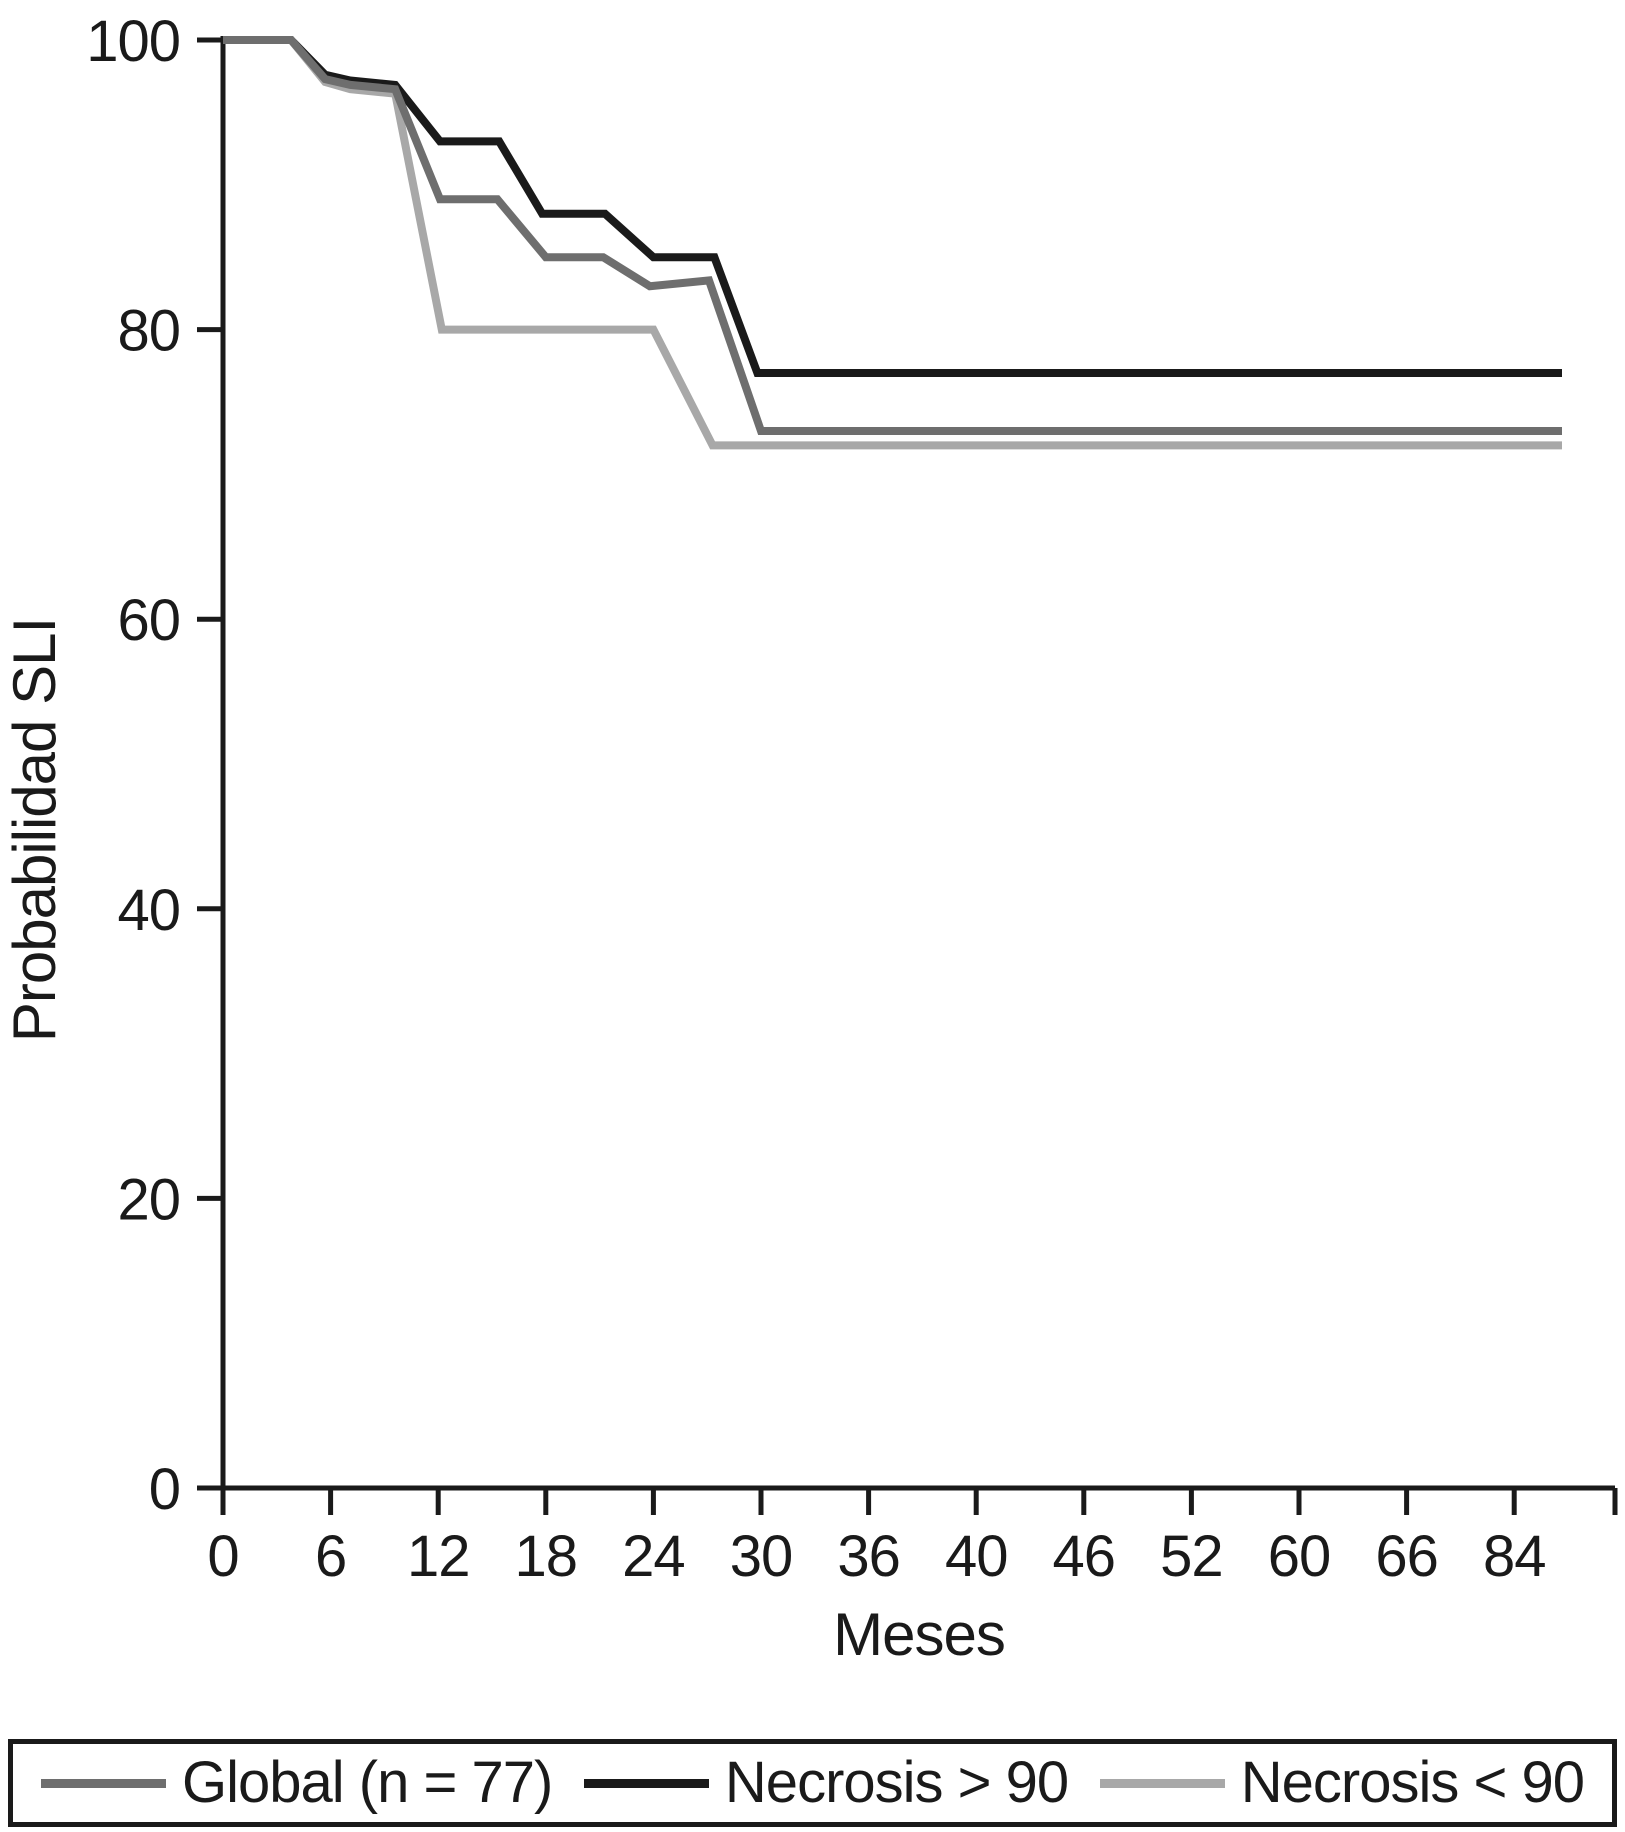  I want to click on legend-item-necrosis-lt90: Necrosis < 90, so click(1342, 1782).